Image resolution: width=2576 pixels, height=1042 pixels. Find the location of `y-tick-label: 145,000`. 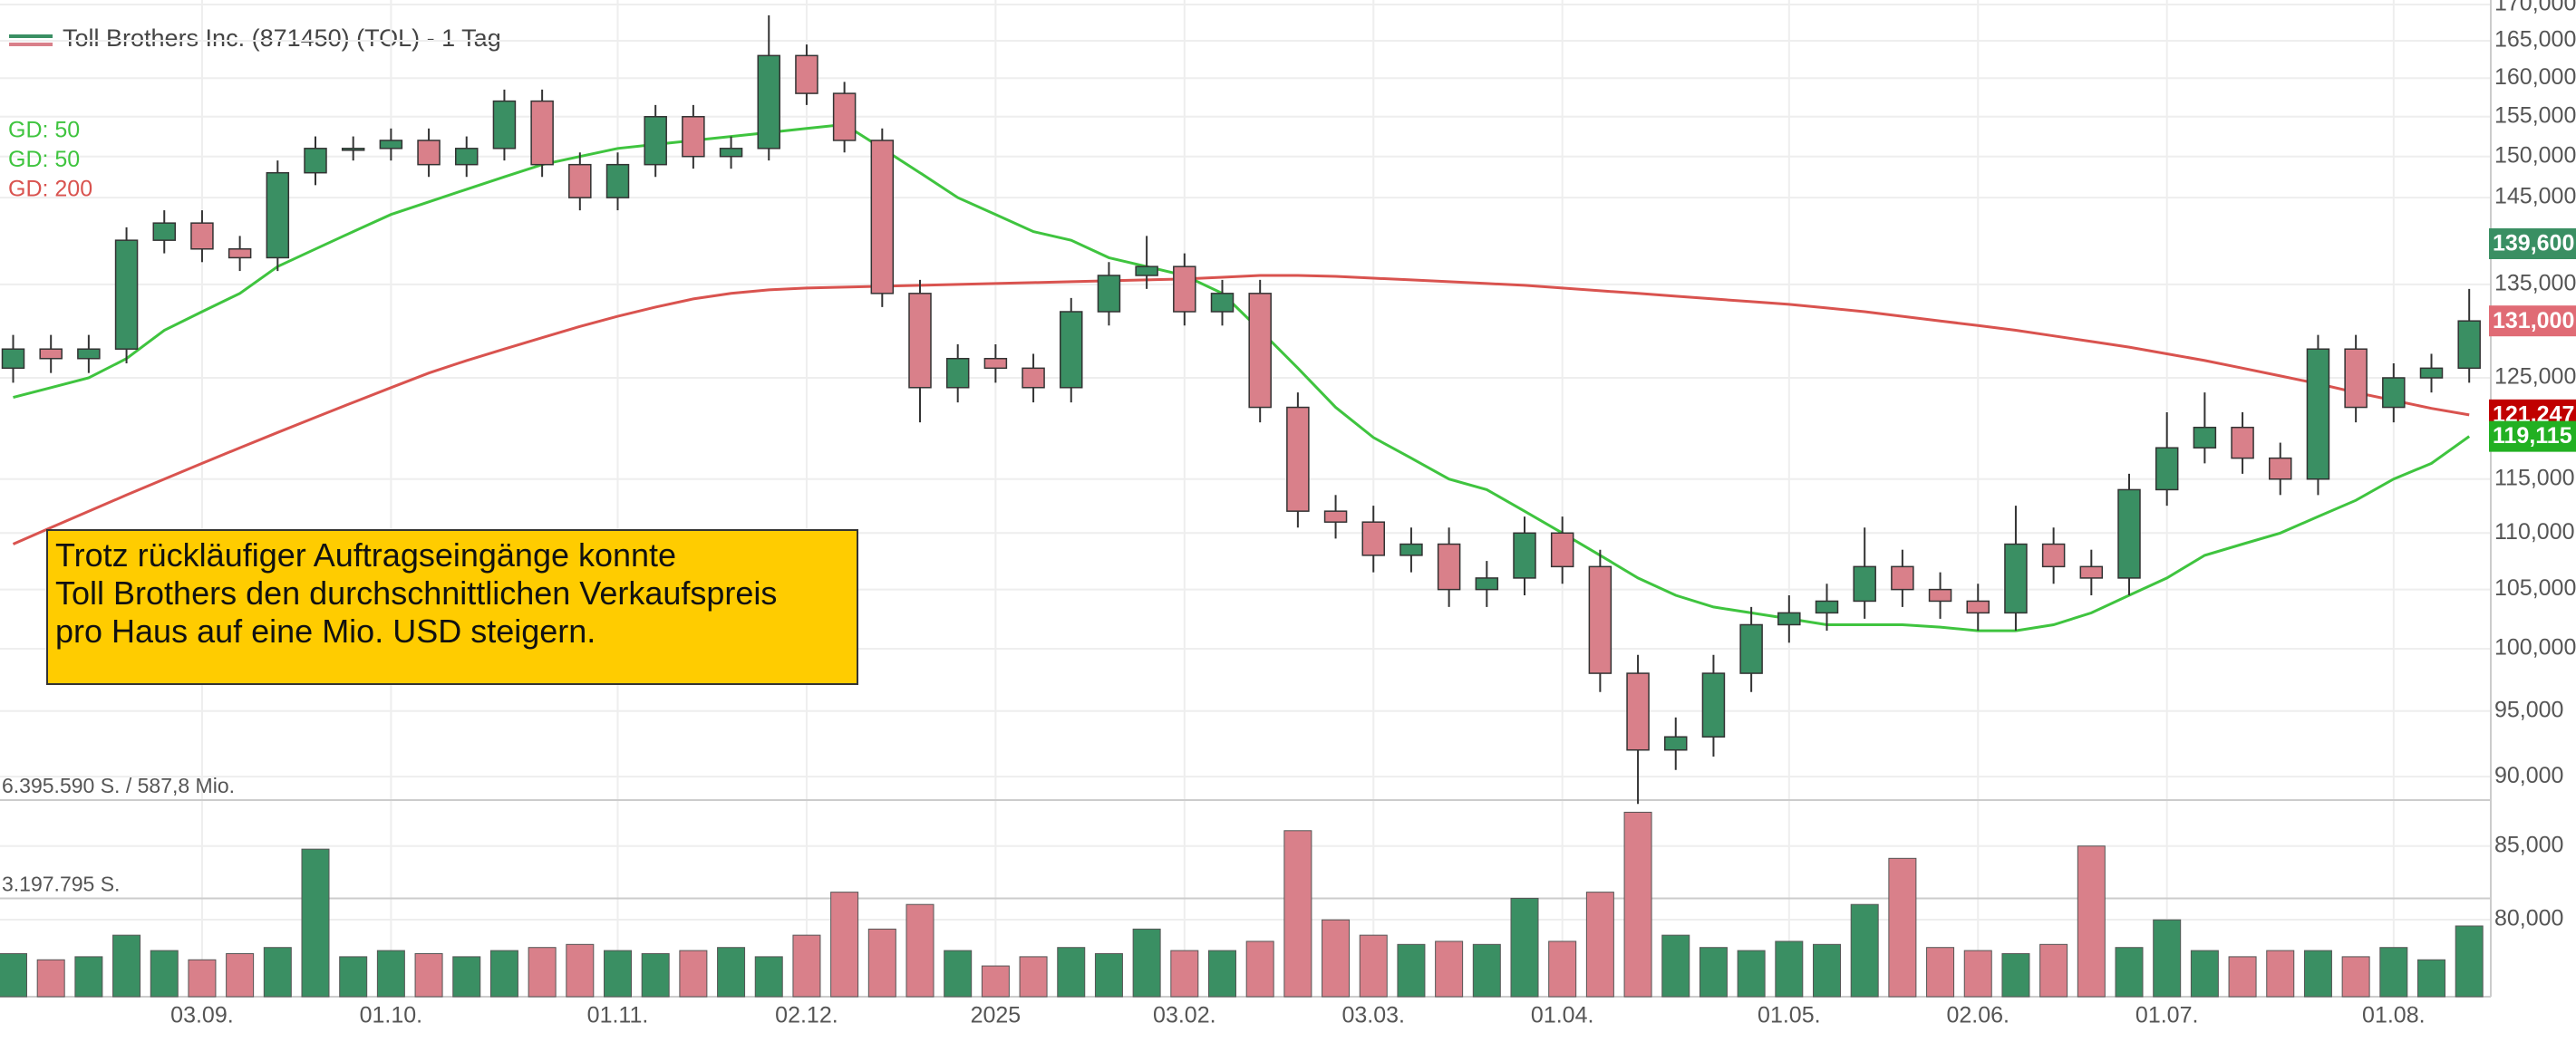

y-tick-label: 145,000 is located at coordinates (2535, 196).